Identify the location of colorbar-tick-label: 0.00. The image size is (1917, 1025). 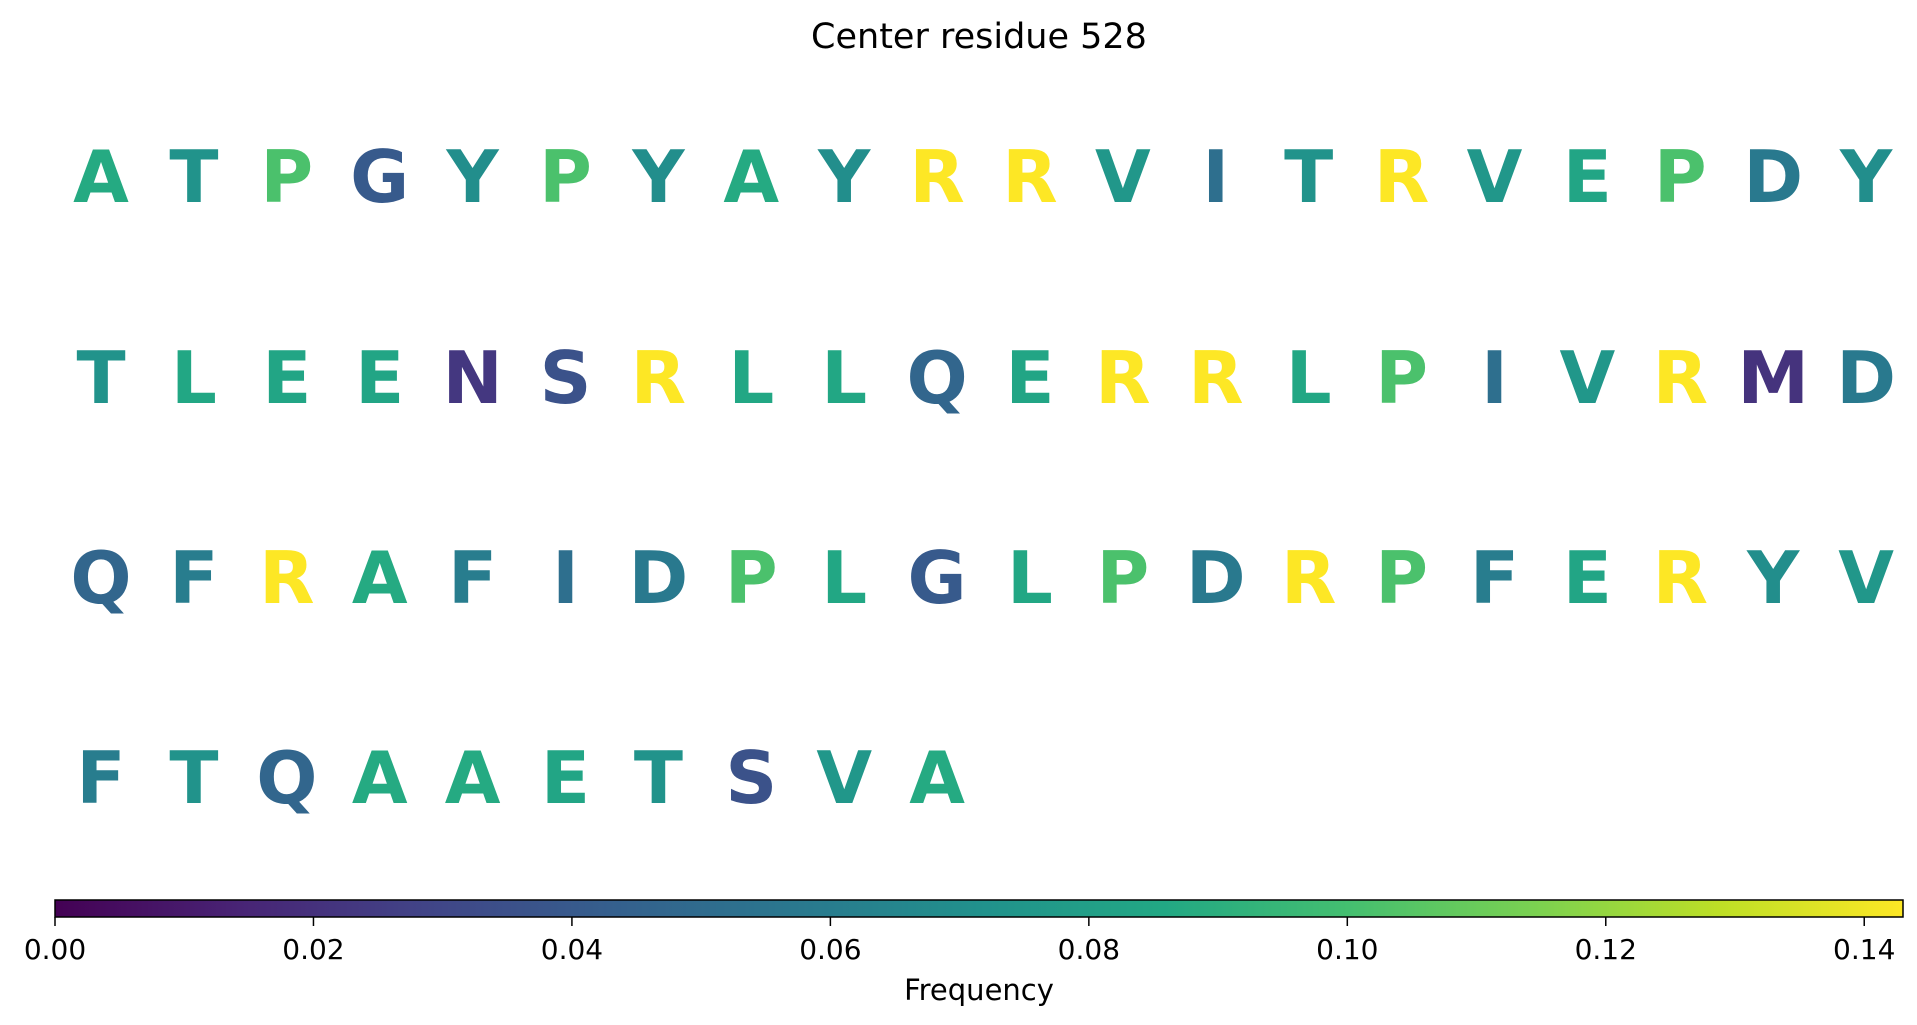
(55, 949).